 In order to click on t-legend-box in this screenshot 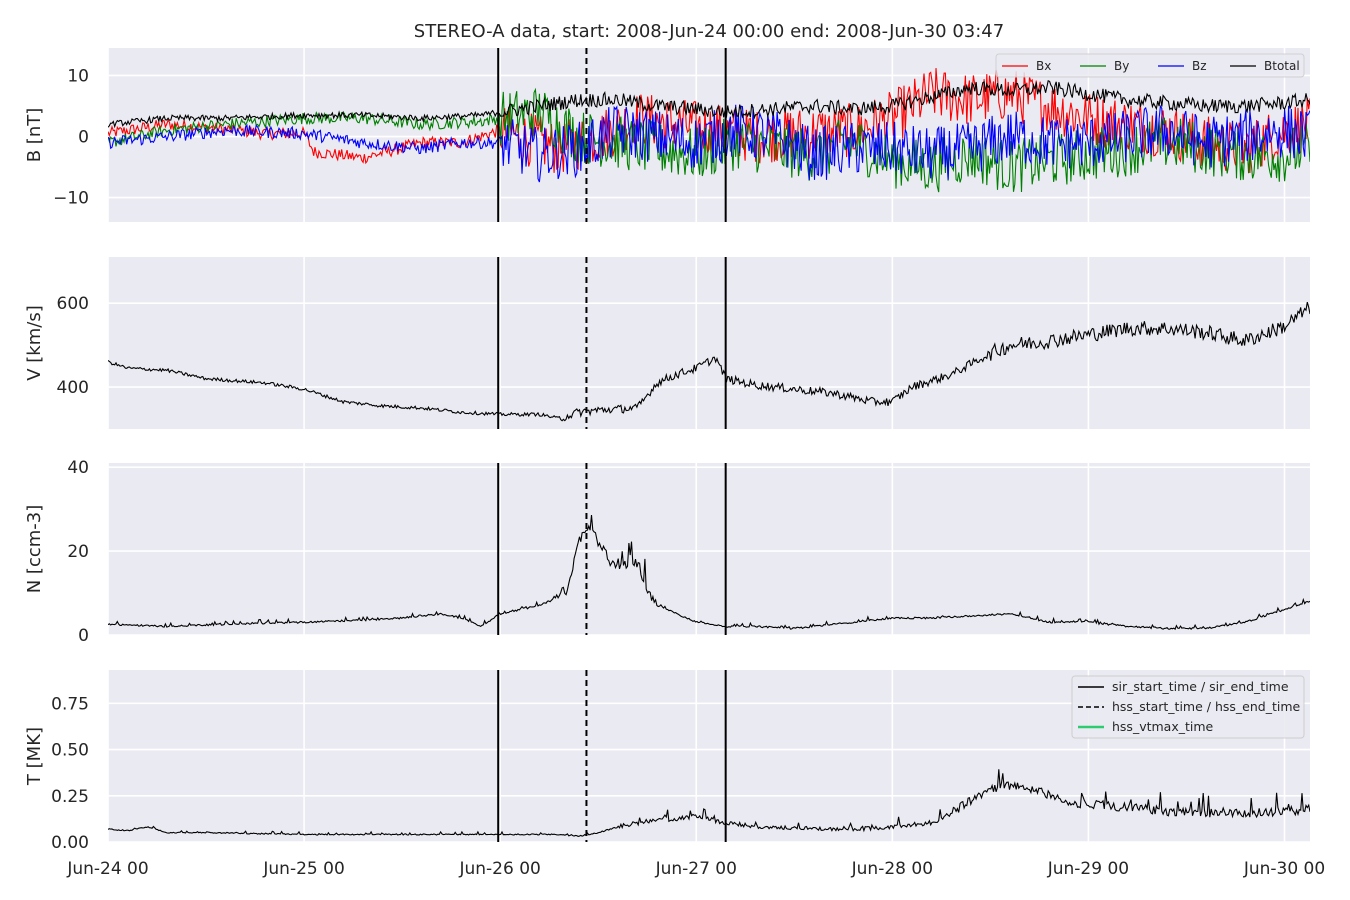, I will do `click(1188, 707)`.